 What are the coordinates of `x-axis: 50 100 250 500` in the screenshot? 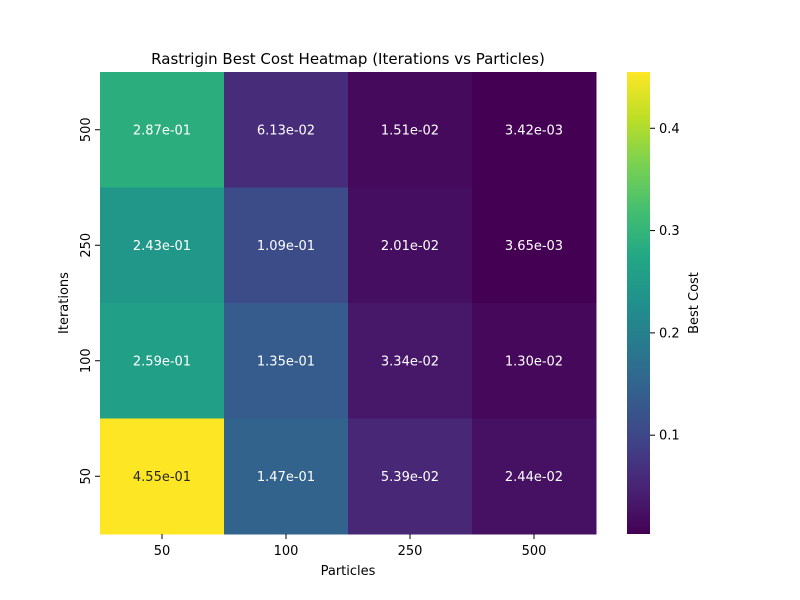 It's located at (350, 546).